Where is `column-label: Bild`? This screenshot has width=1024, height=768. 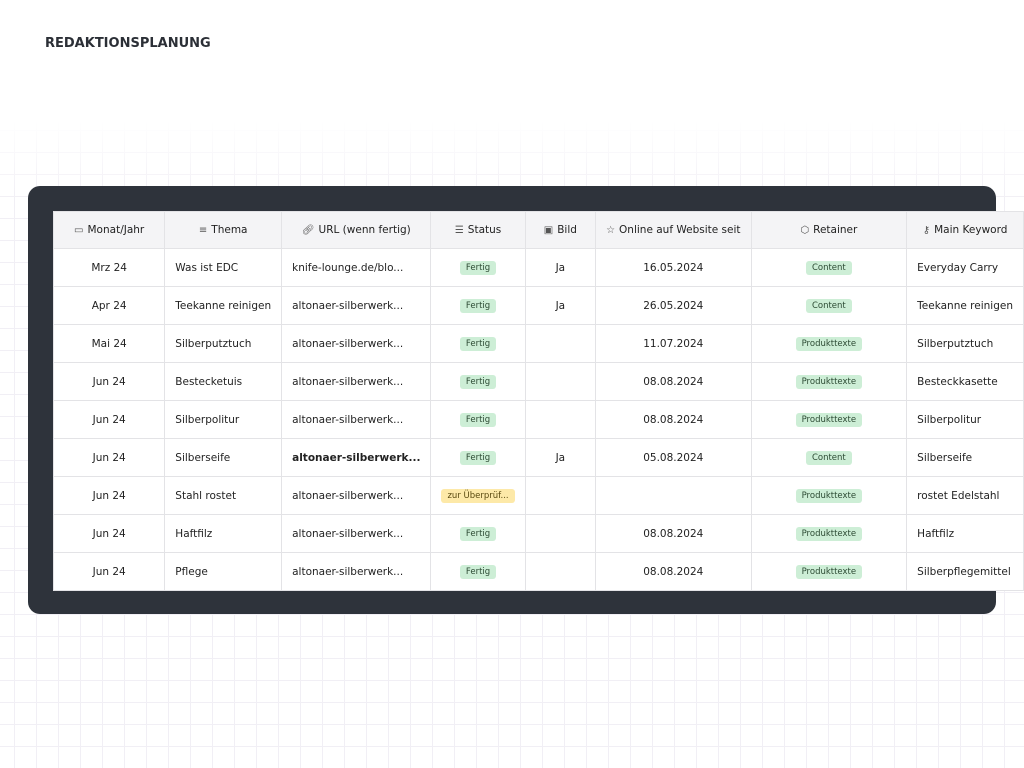
column-label: Bild is located at coordinates (567, 230).